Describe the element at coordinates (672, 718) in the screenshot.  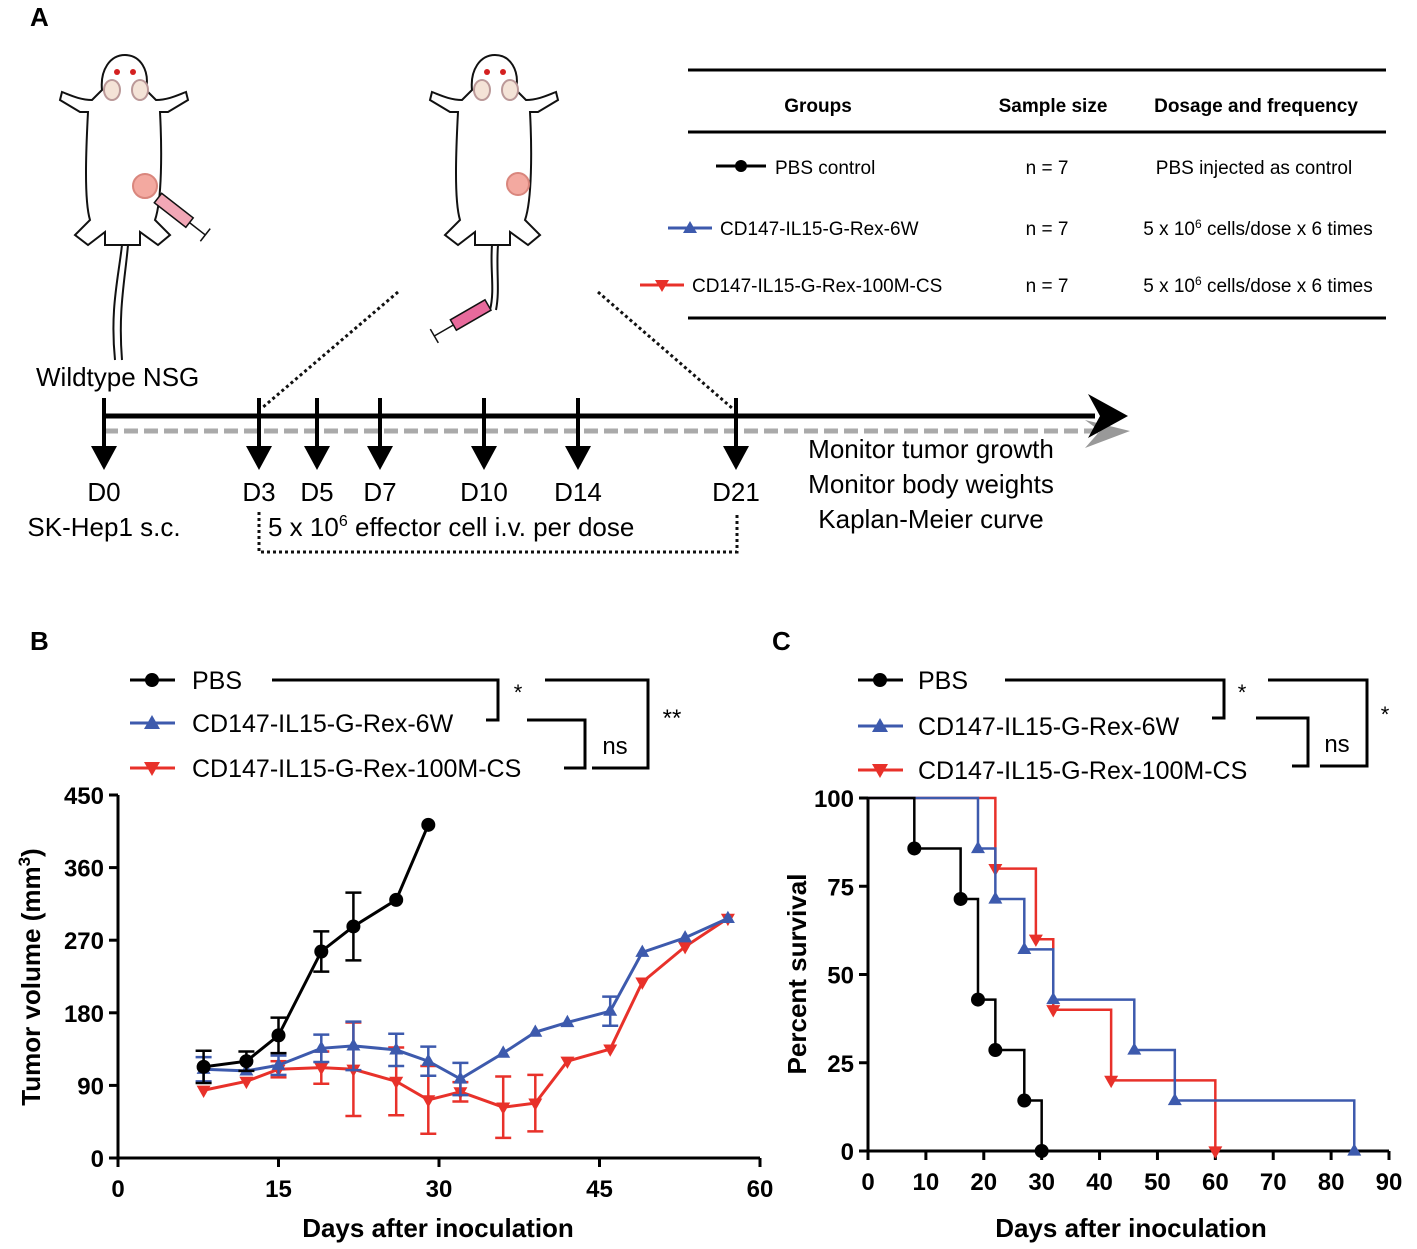
I see `sig-b-pbs-vs-100m: **` at that location.